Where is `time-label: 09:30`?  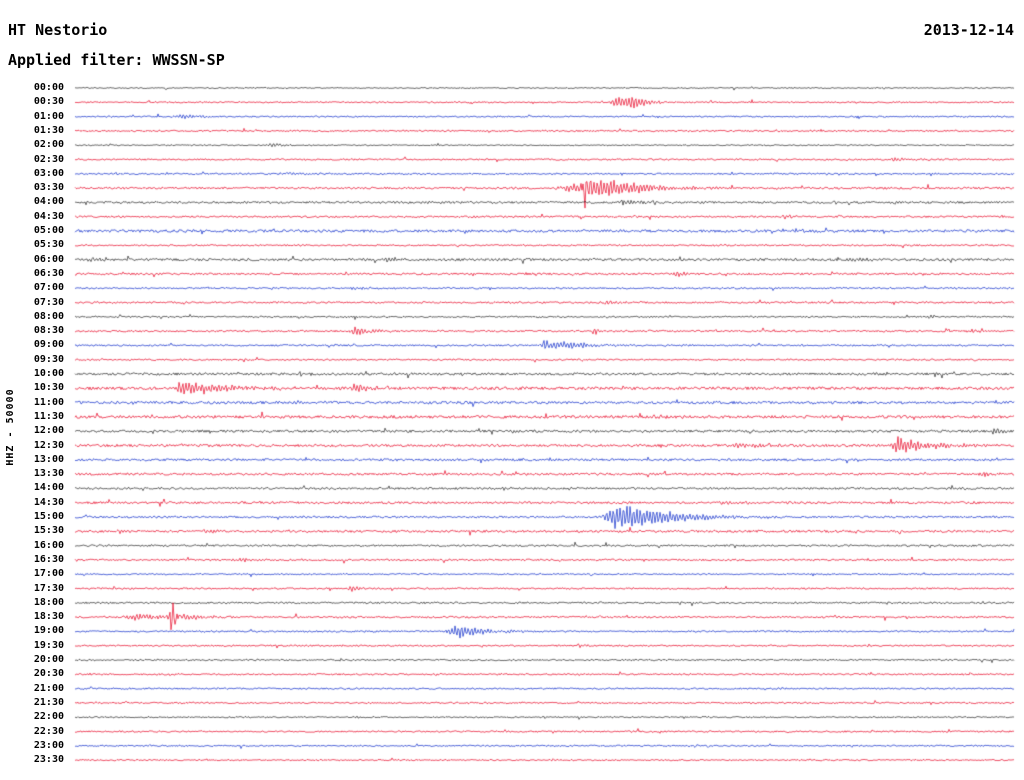
time-label: 09:30 is located at coordinates (48, 359).